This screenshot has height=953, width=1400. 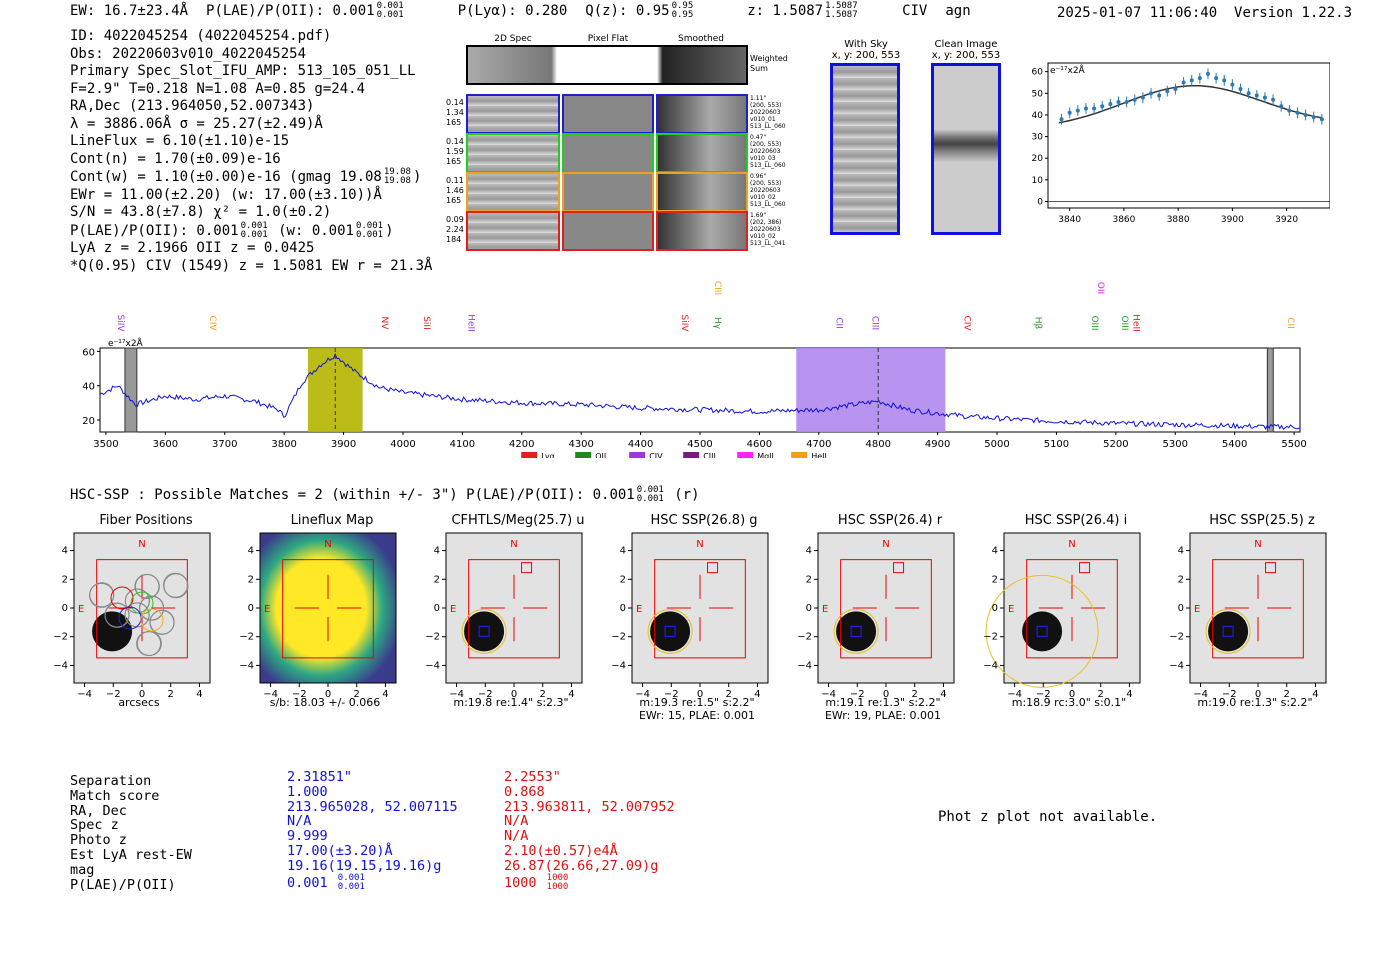 What do you see at coordinates (532, 777) in the screenshot?
I see `table-value-2: 2.2553"` at bounding box center [532, 777].